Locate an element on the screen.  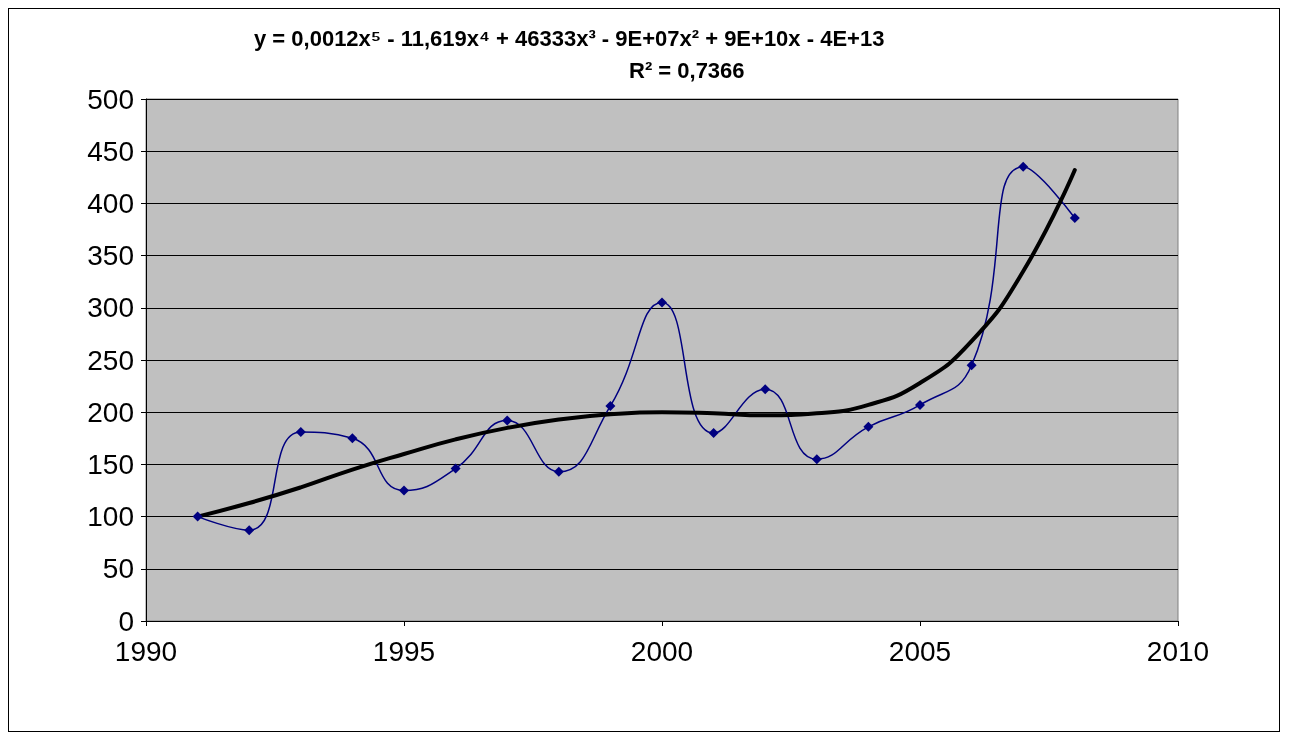
y-tick-label: 400 is located at coordinates (110, 203).